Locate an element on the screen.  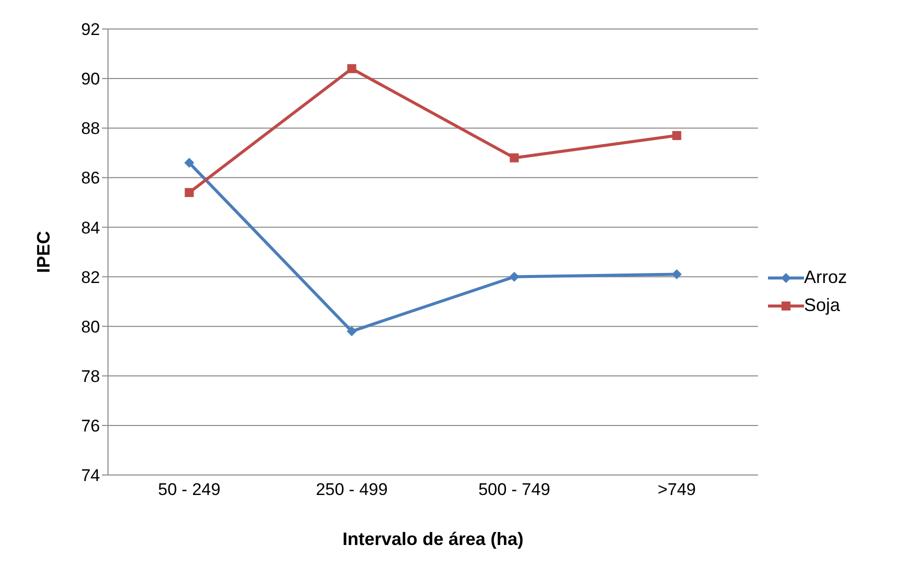
y-tick-label: 90 is located at coordinates (90, 79).